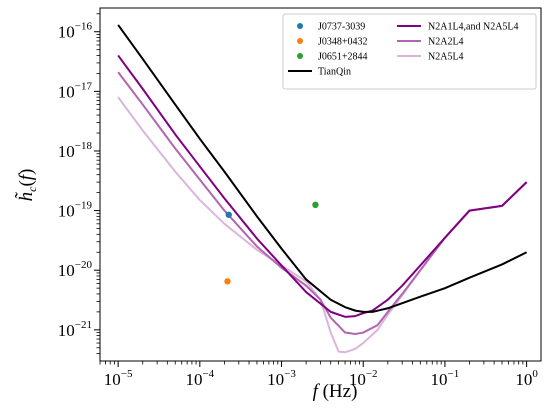 The width and height of the screenshot is (550, 409). What do you see at coordinates (526, 378) in the screenshot?
I see `x-tick-label: 10⁰` at bounding box center [526, 378].